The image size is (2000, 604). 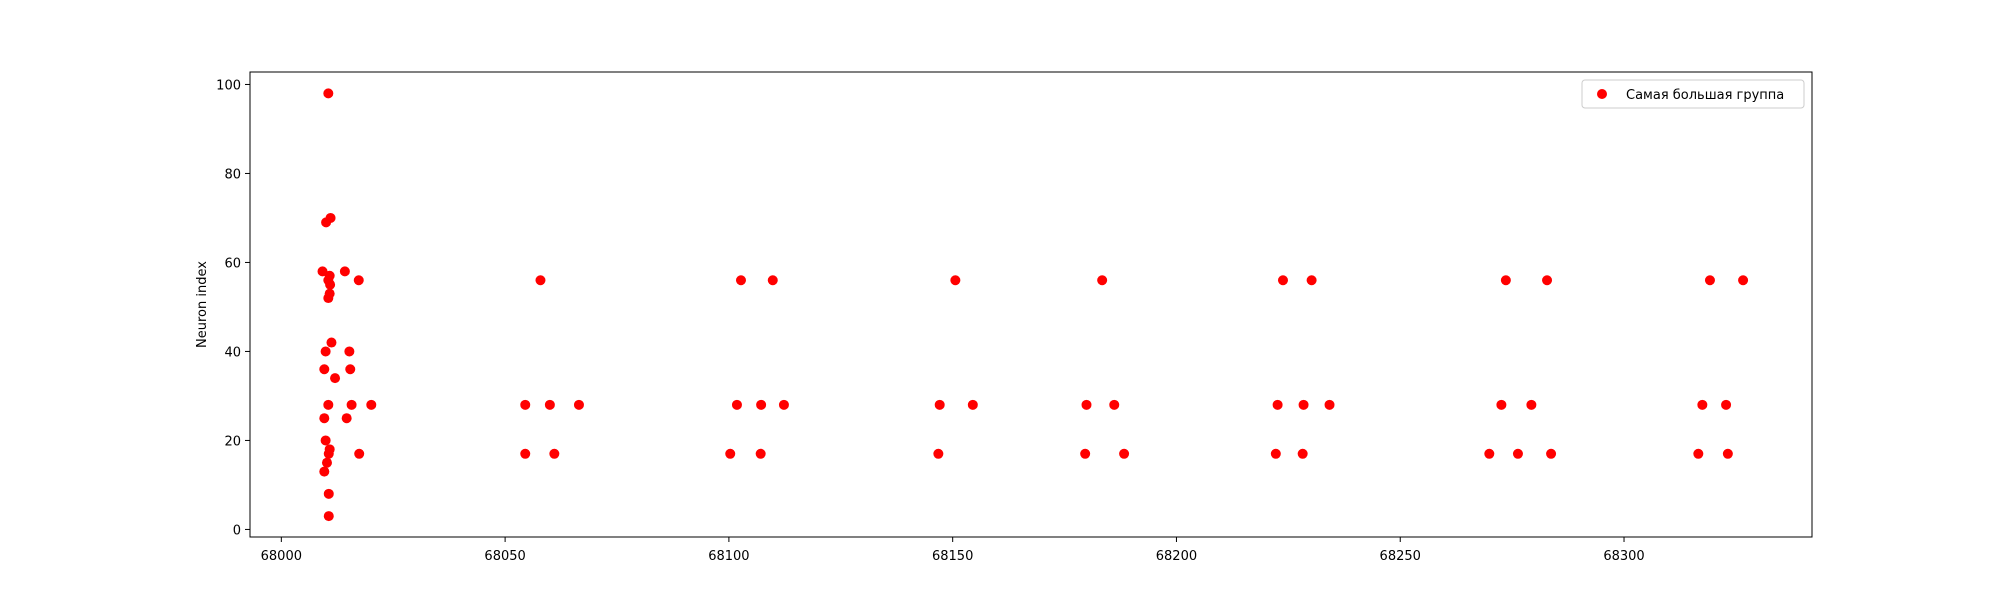 What do you see at coordinates (728, 556) in the screenshot?
I see `x-tick-label: 68100` at bounding box center [728, 556].